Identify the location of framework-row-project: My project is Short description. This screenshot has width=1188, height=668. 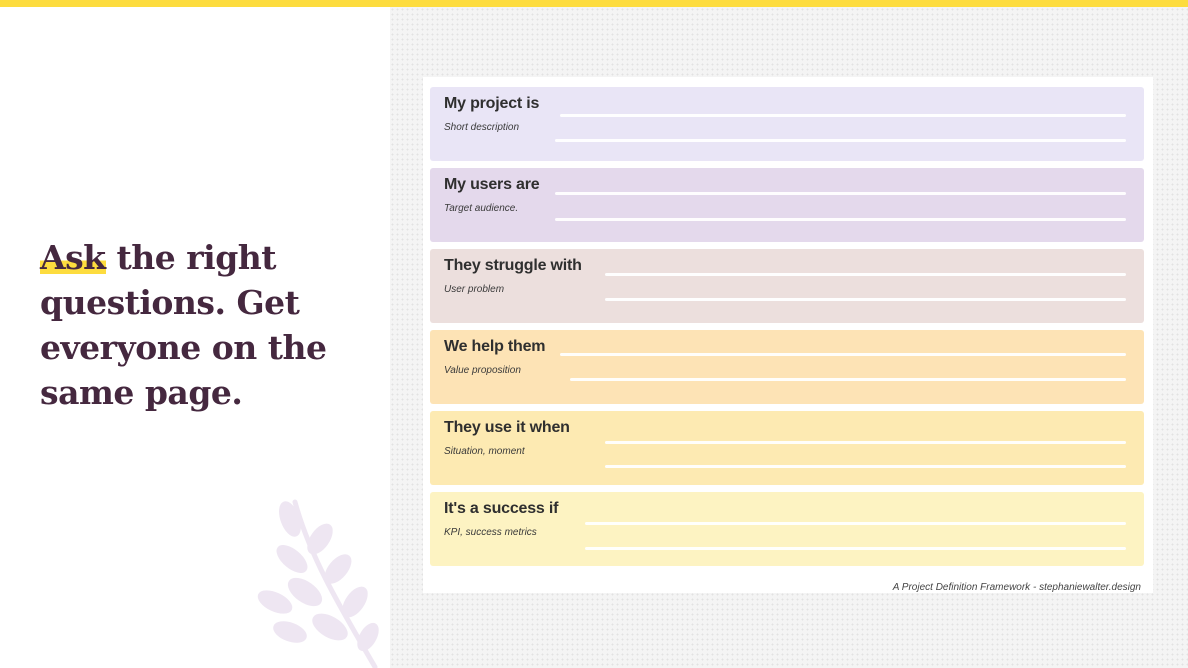
(787, 124).